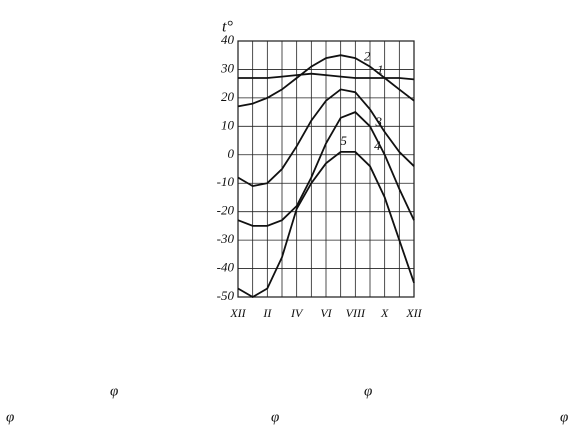 The width and height of the screenshot is (583, 429). What do you see at coordinates (226, 210) in the screenshot?
I see `y-tick-label: -20` at bounding box center [226, 210].